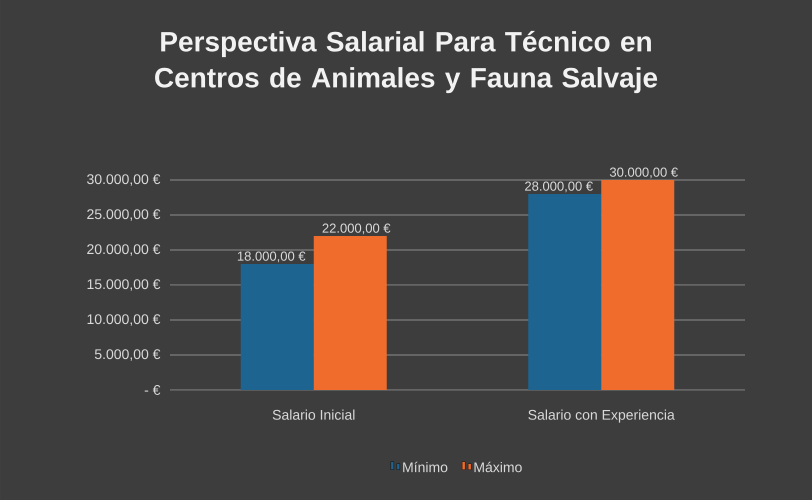  Describe the element at coordinates (152, 390) in the screenshot. I see `y-tick-label: - €` at that location.